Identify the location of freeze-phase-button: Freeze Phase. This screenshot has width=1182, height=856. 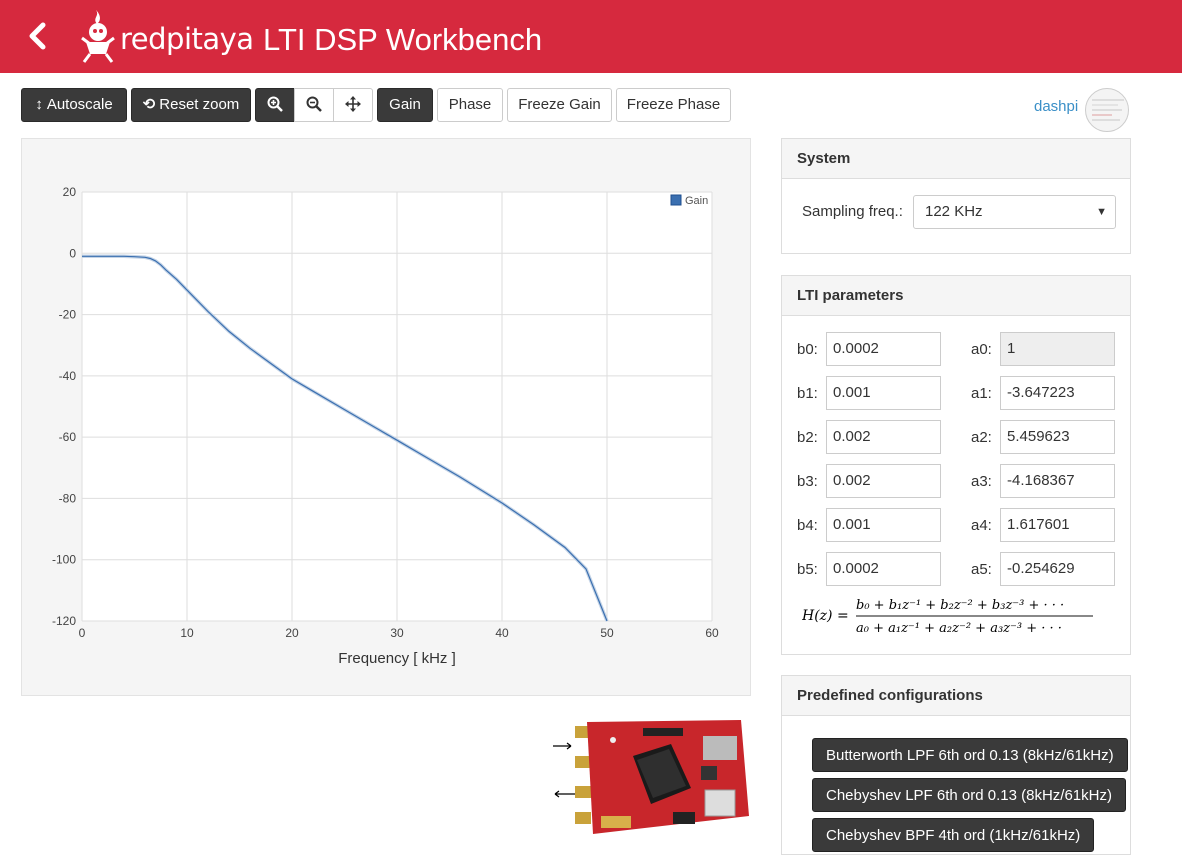
(673, 105).